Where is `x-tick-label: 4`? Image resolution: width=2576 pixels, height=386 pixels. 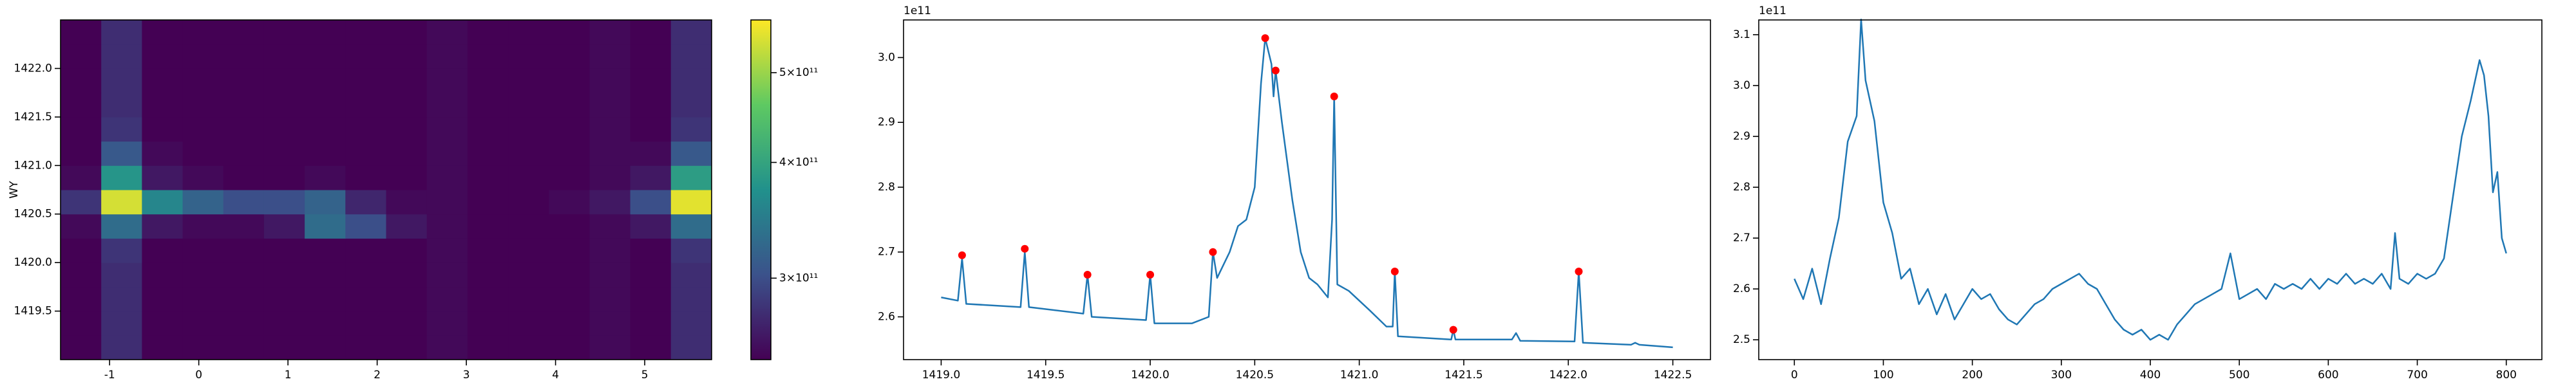
x-tick-label: 4 is located at coordinates (555, 375).